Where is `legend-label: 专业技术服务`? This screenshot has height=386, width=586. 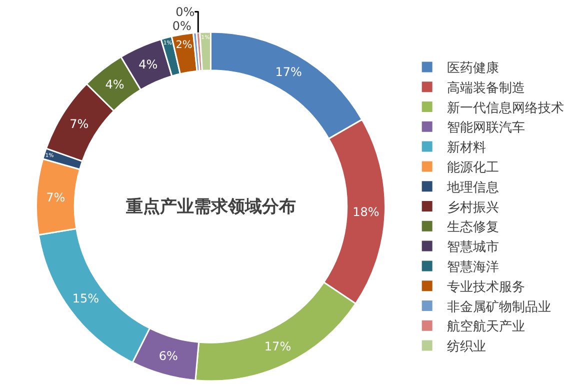 legend-label: 专业技术服务 is located at coordinates (486, 287).